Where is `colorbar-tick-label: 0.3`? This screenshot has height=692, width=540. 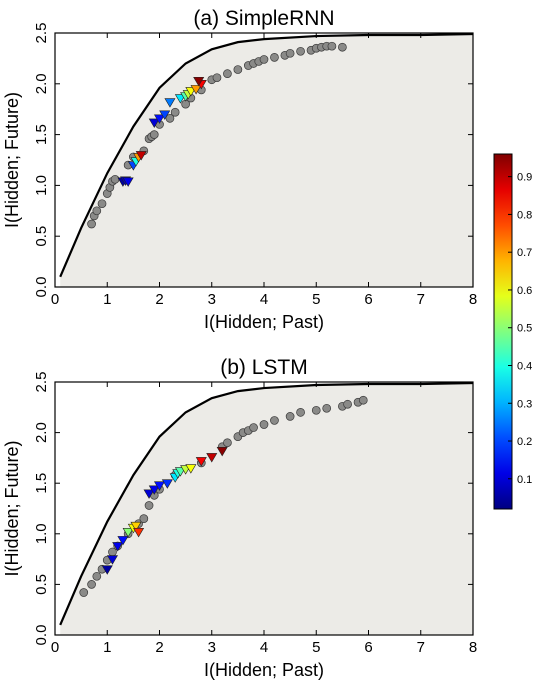
colorbar-tick-label: 0.3 is located at coordinates (524, 404).